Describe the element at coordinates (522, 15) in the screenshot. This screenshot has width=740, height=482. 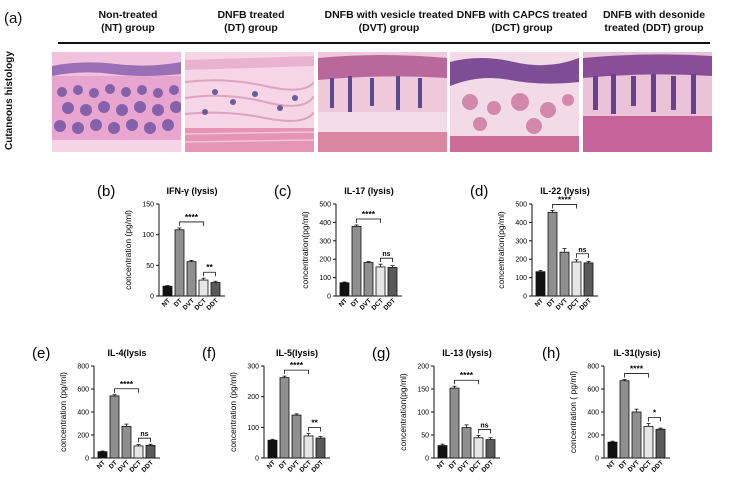
I see `group-header-line1: DNFB with CAPCS treated` at that location.